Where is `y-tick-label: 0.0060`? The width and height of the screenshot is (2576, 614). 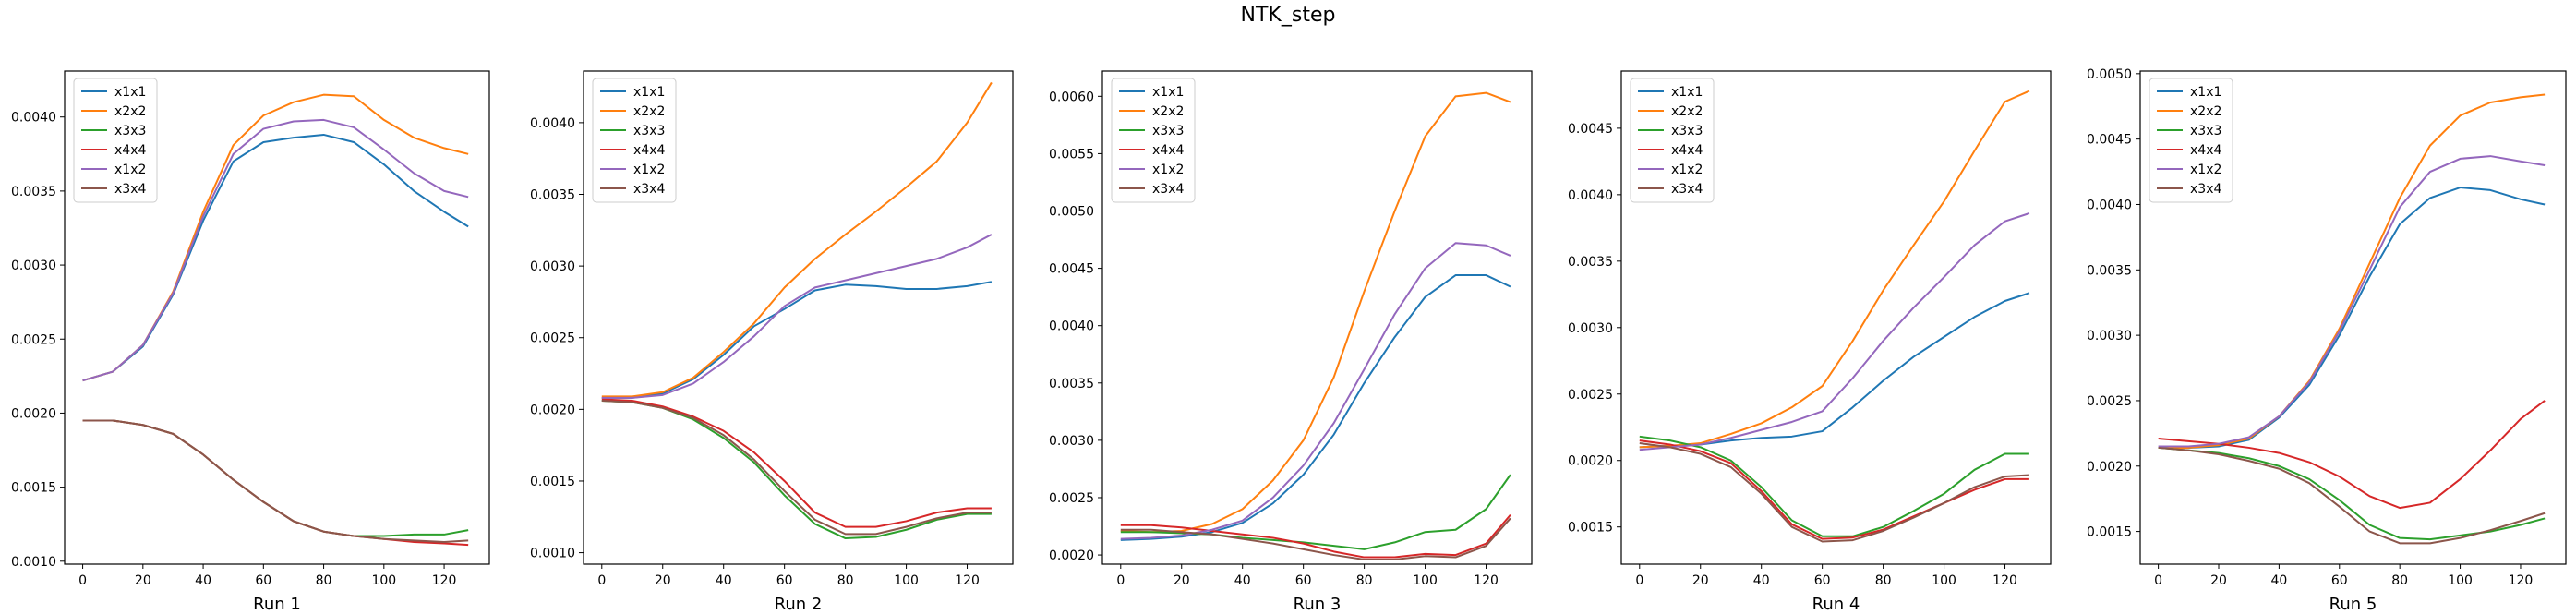 y-tick-label: 0.0060 is located at coordinates (1071, 97).